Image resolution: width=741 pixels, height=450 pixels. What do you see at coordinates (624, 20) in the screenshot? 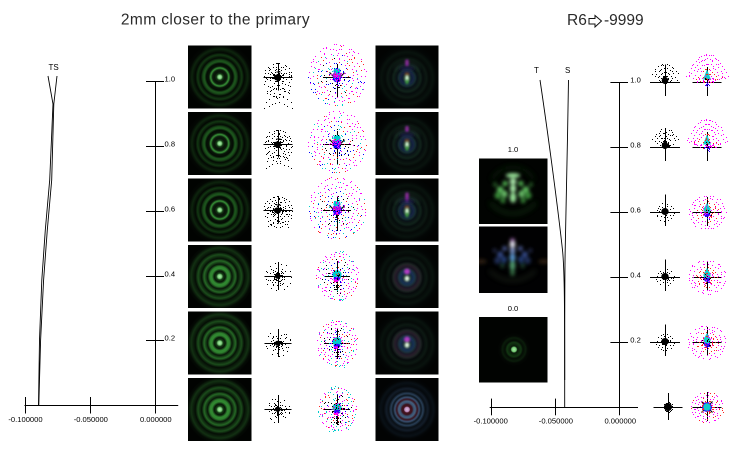
I see `svg-text: -9999` at bounding box center [624, 20].